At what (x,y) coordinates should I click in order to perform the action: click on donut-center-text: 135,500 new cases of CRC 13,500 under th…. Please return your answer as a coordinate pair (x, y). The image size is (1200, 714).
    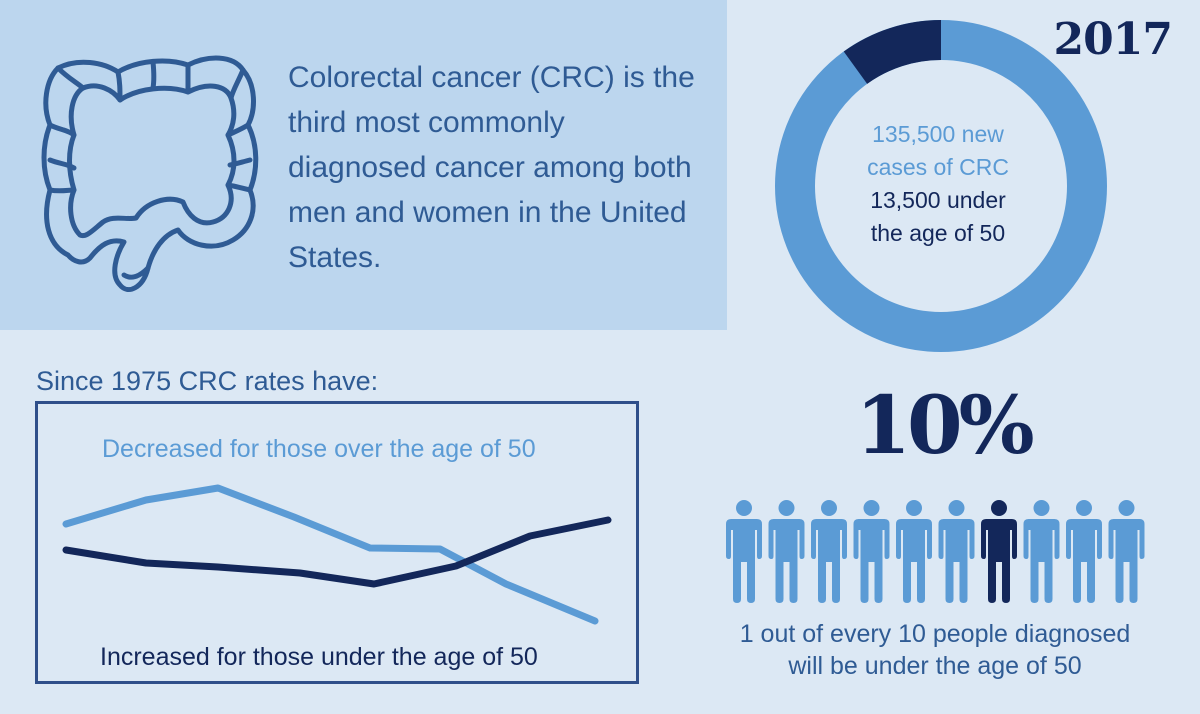
    Looking at the image, I should click on (938, 184).